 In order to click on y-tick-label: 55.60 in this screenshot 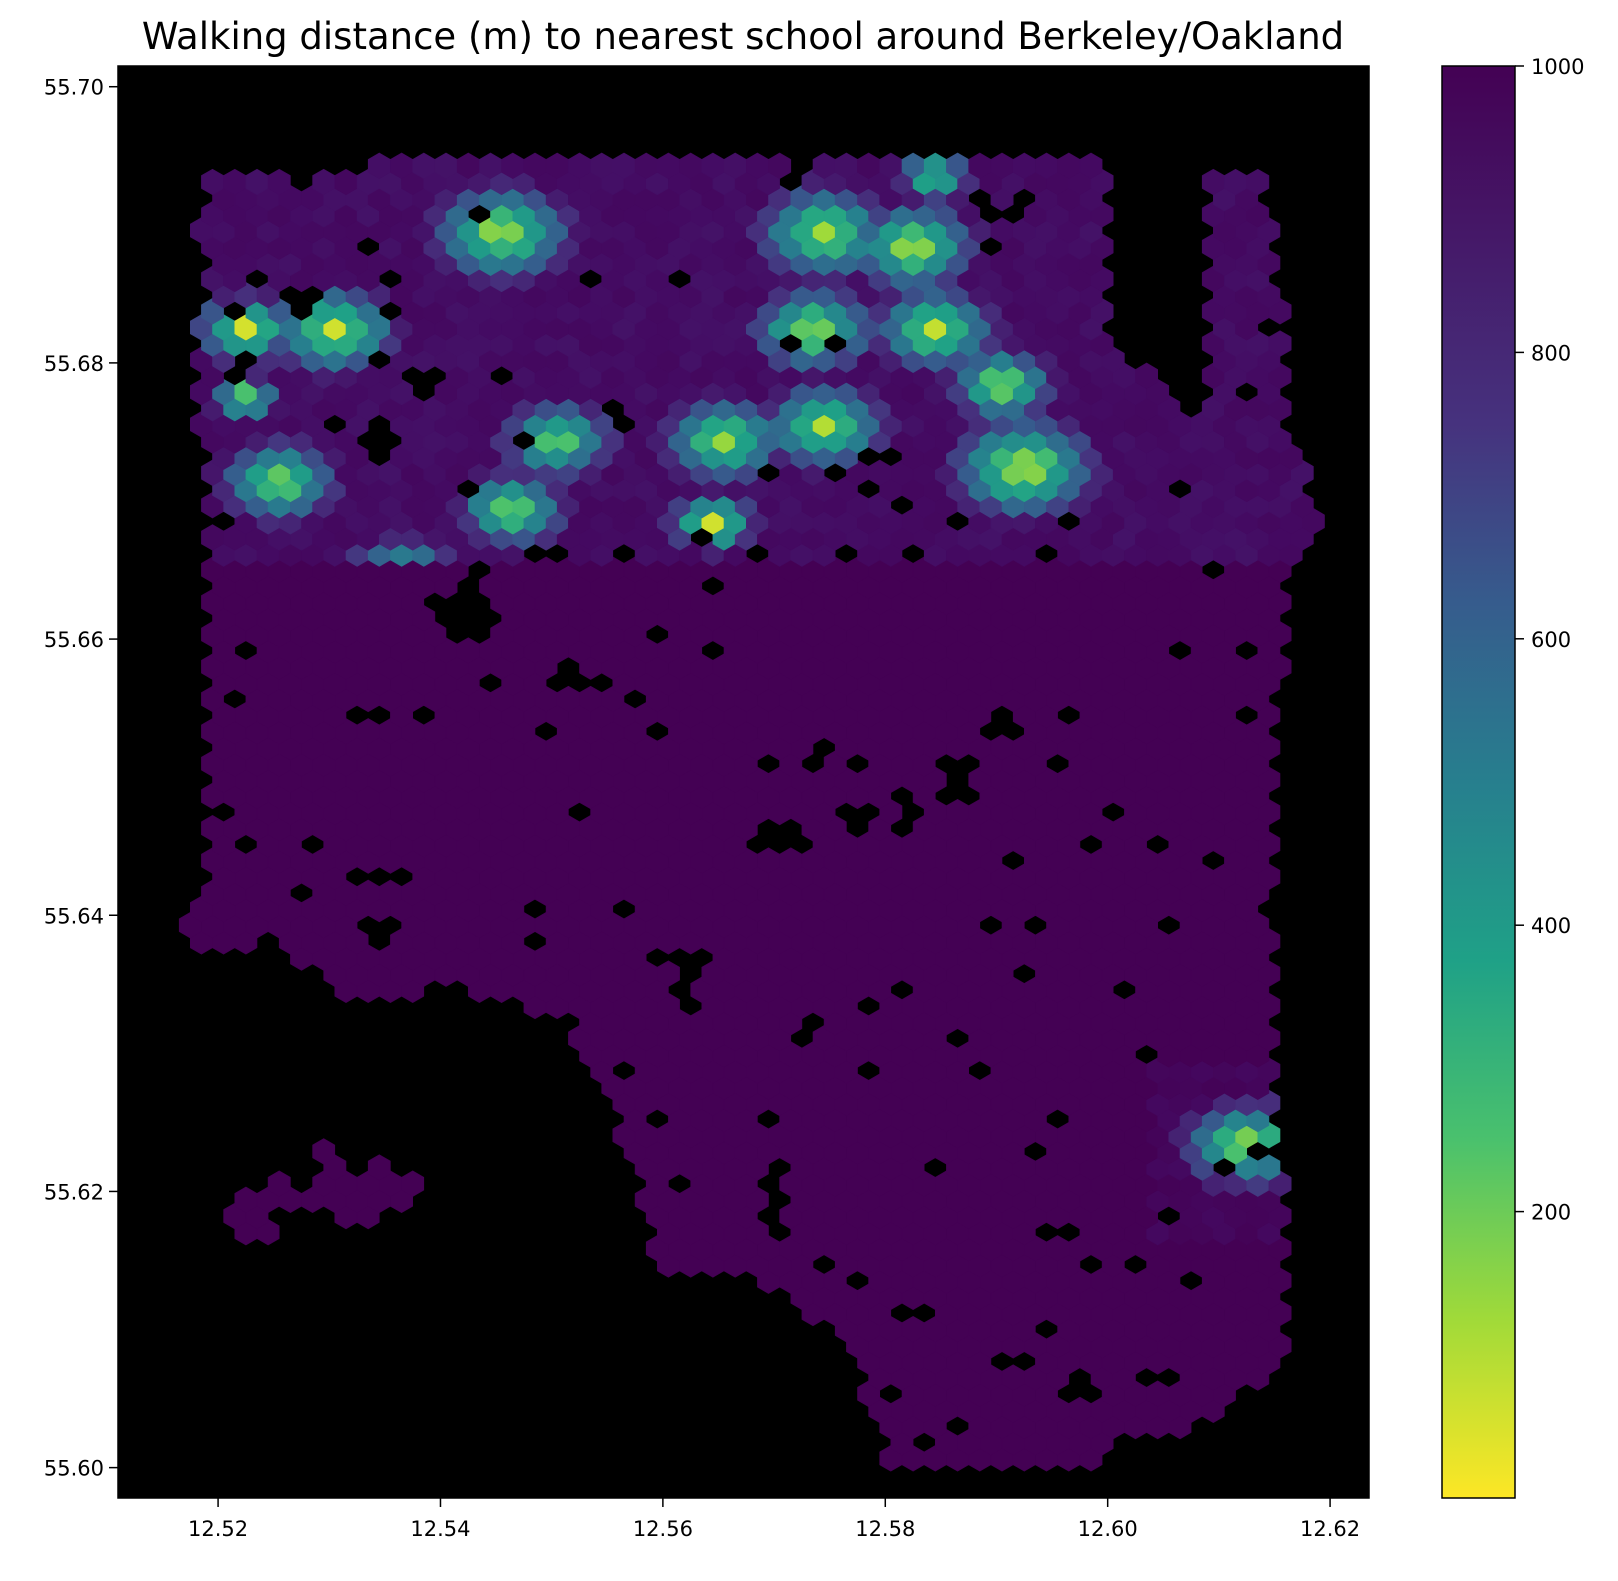, I will do `click(74, 1469)`.